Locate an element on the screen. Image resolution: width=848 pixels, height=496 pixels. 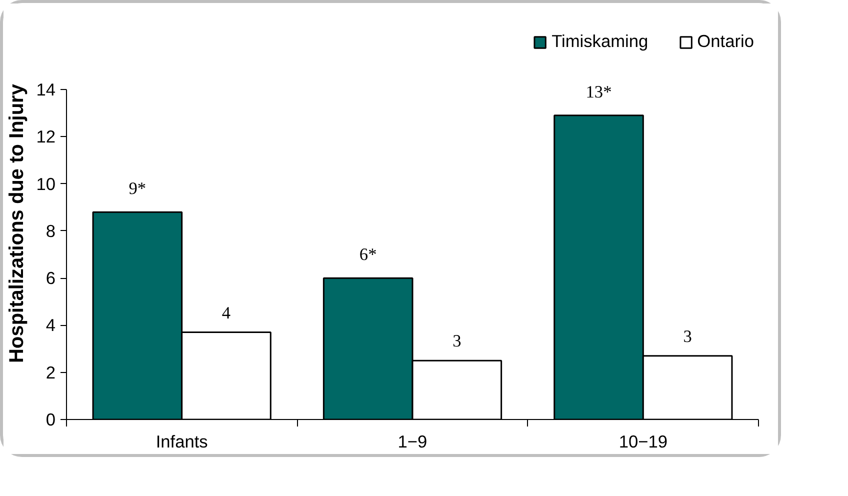
x-tick-label: 10−19 is located at coordinates (643, 442).